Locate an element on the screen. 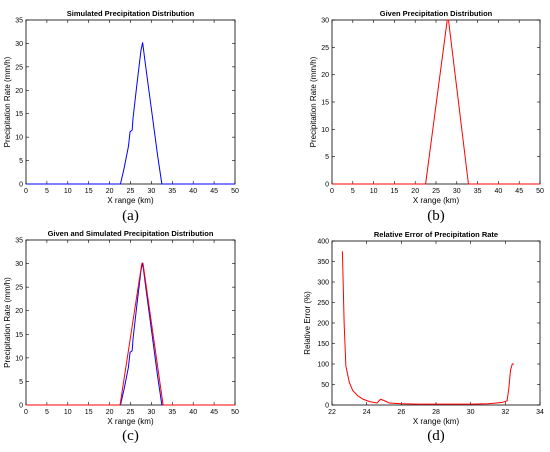 The width and height of the screenshot is (550, 452). y-tick-label: 250 is located at coordinates (323, 303).